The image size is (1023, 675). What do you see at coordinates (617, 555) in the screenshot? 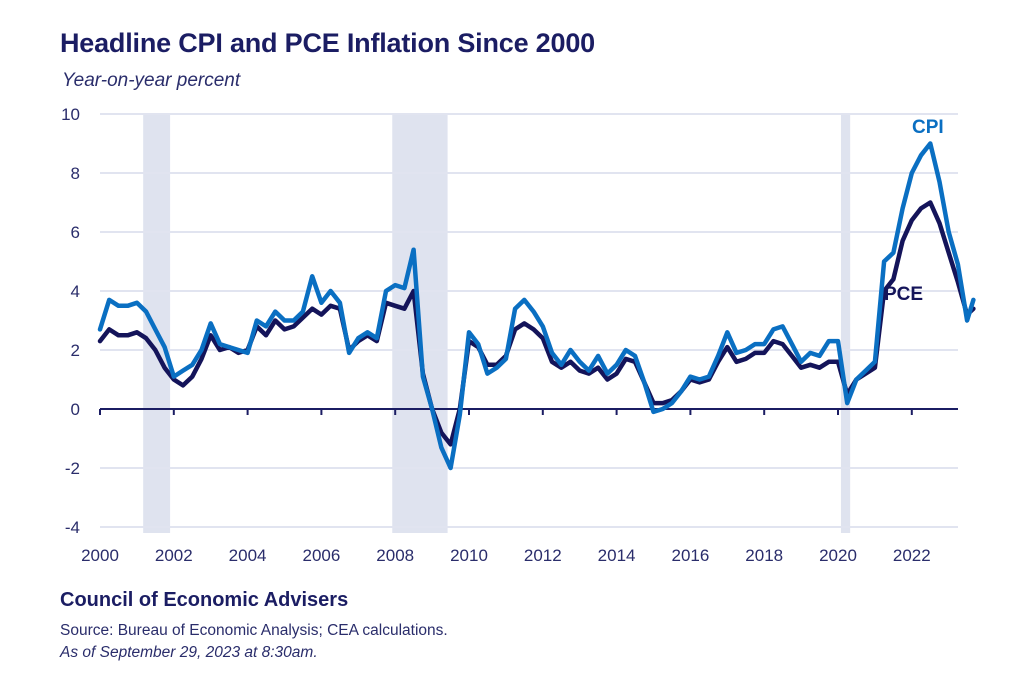
I see `x-tick-label: 2014` at bounding box center [617, 555].